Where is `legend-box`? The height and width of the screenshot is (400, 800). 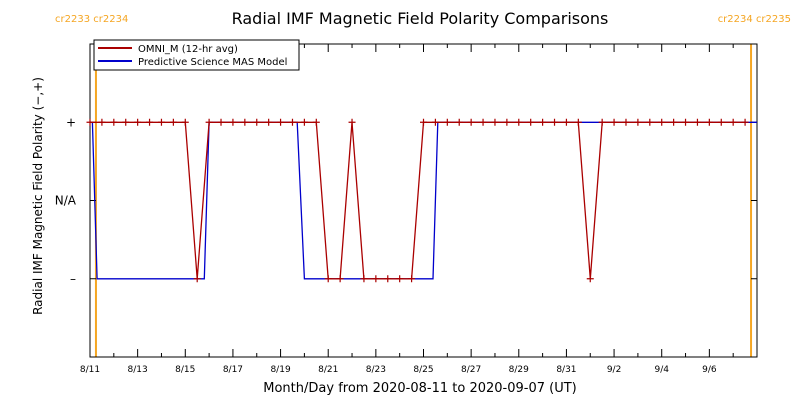
legend-box is located at coordinates (196, 55).